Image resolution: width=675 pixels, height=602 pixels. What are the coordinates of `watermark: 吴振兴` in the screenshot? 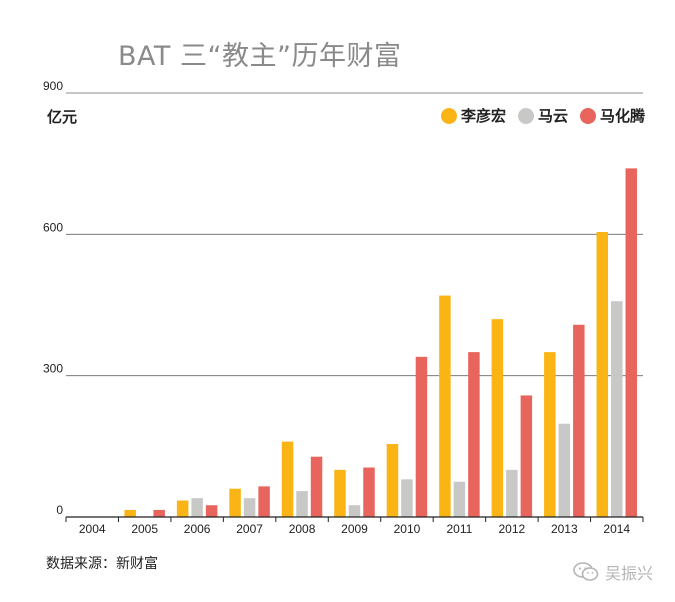 It's located at (613, 572).